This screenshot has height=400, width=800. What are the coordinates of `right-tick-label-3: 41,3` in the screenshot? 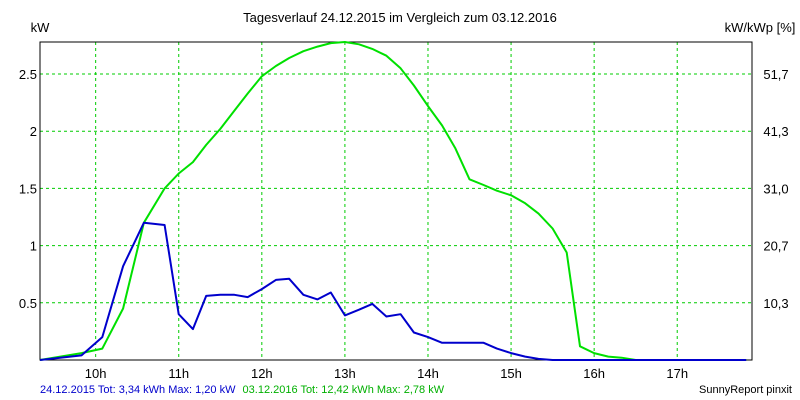 It's located at (775, 131).